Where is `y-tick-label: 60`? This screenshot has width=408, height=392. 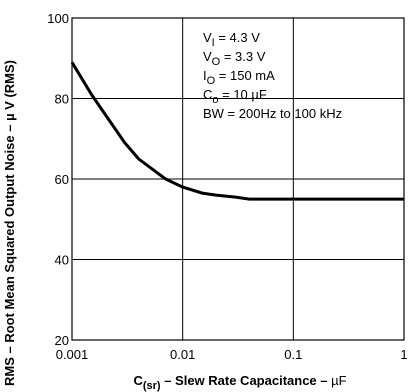
y-tick-label: 60 is located at coordinates (62, 179).